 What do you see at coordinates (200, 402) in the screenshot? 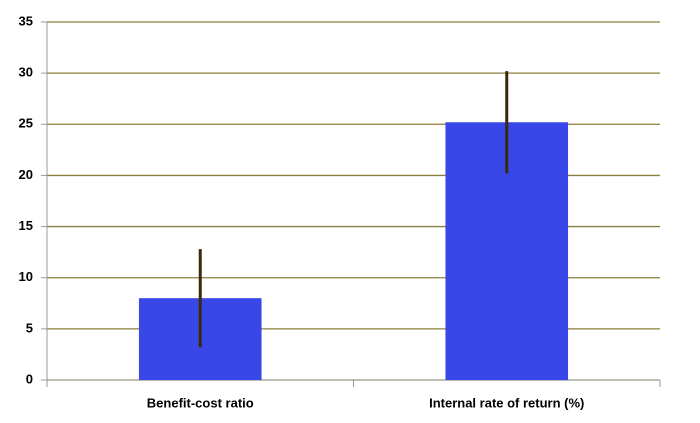
I see `x-tick-label: Benefit-cost ratio` at bounding box center [200, 402].